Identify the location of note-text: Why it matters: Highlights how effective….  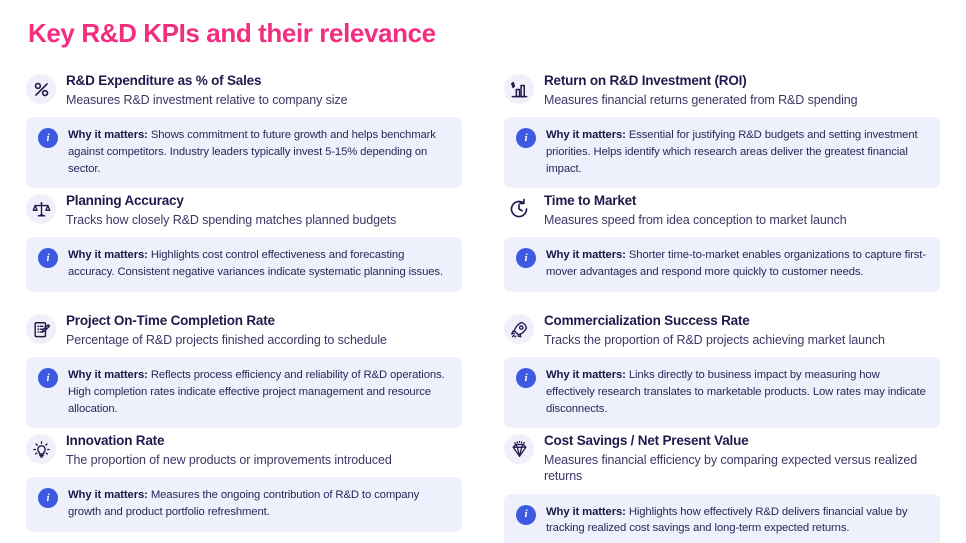
(737, 520).